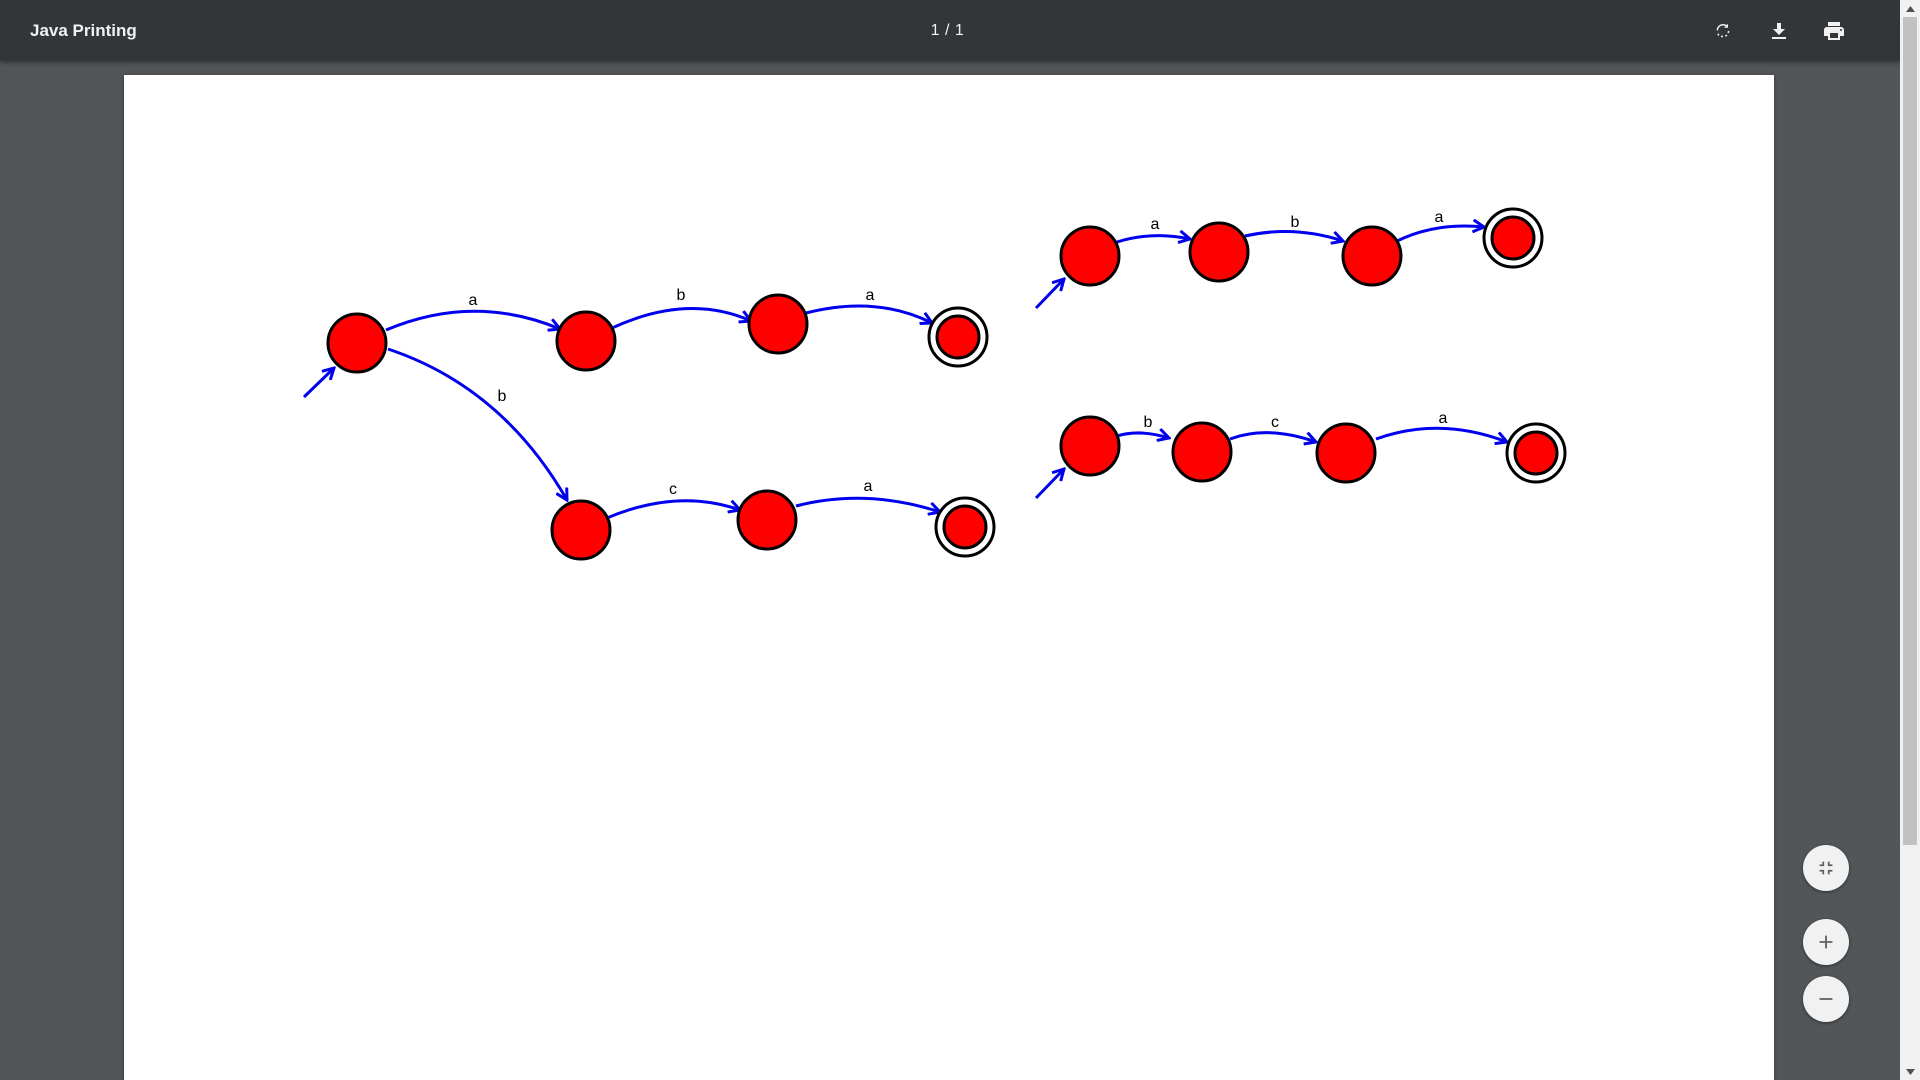 The image size is (1920, 1080). Describe the element at coordinates (1148, 422) in the screenshot. I see `edge-label-r0-r1: b` at that location.